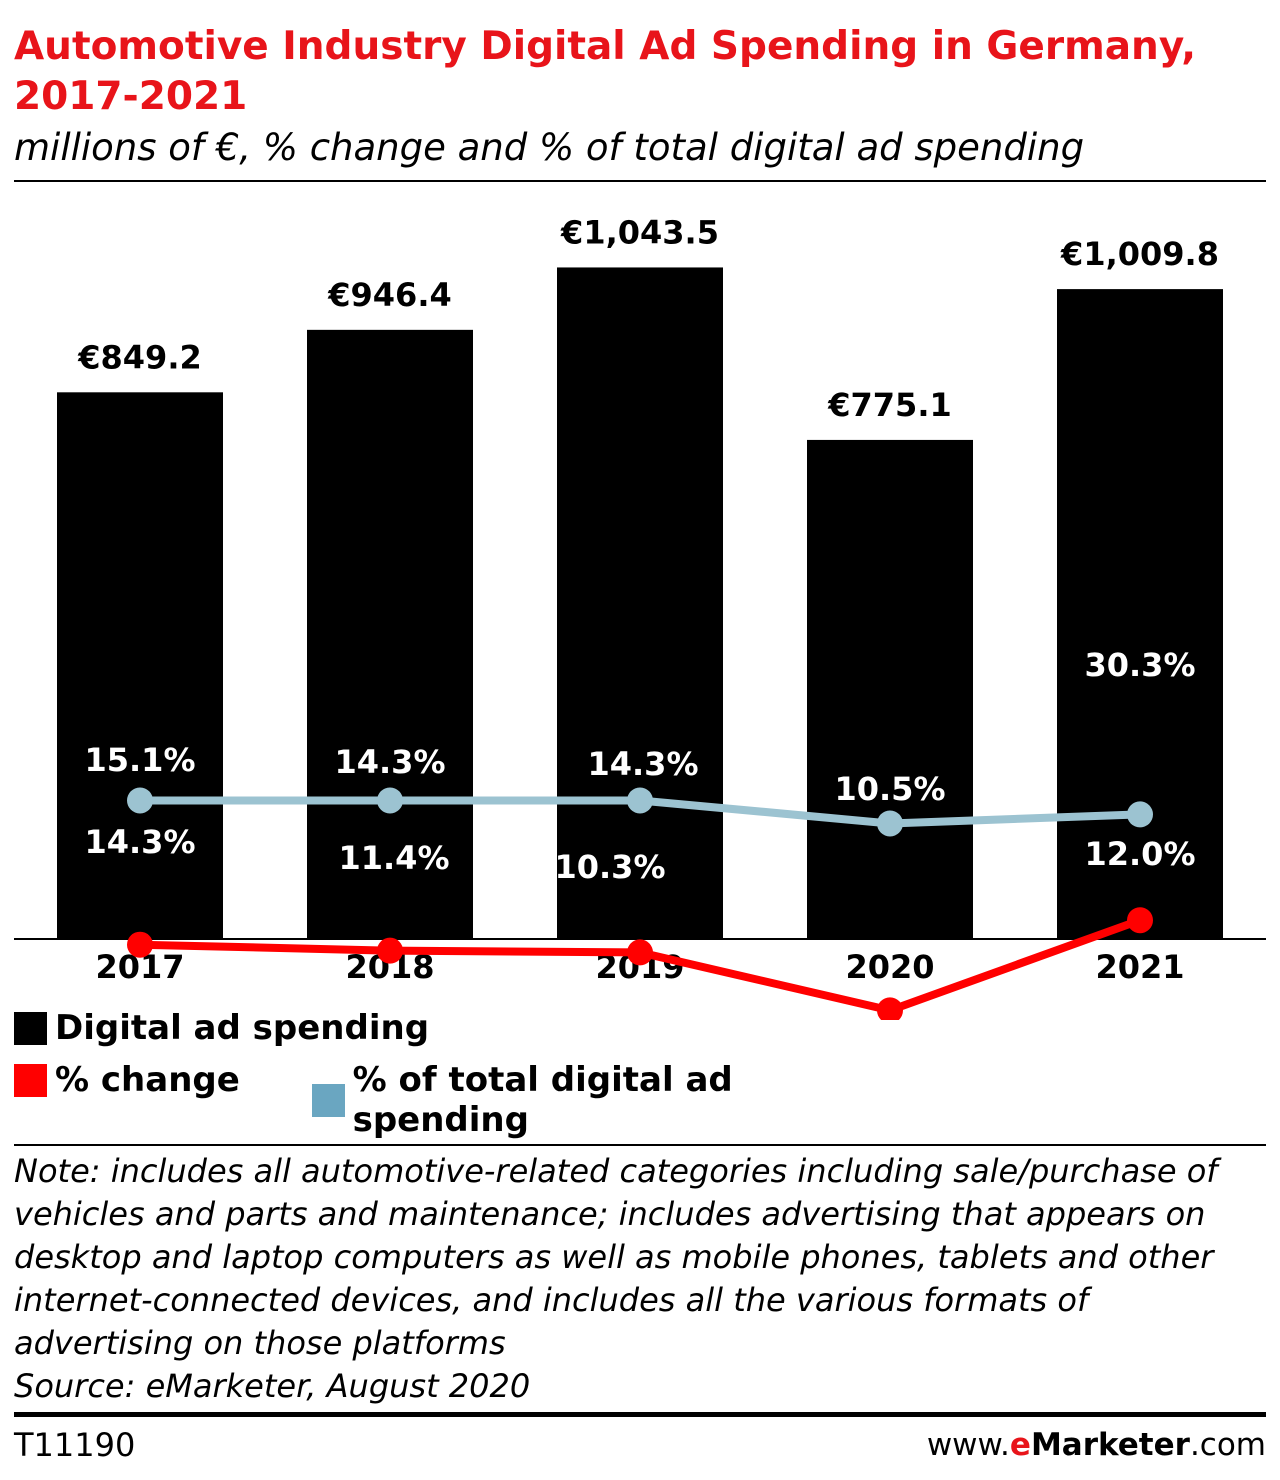 The width and height of the screenshot is (1280, 1480). What do you see at coordinates (640, 952) in the screenshot?
I see `change-point-2019` at bounding box center [640, 952].